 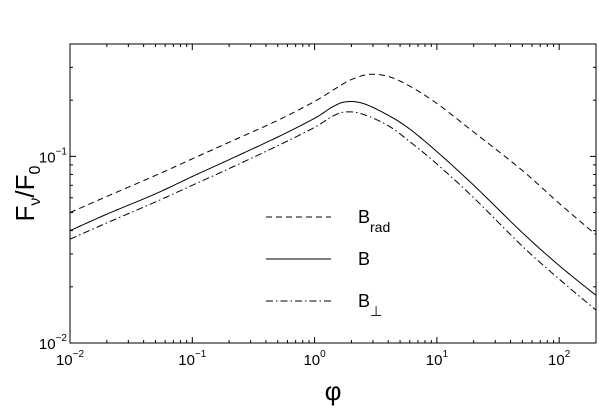 What do you see at coordinates (568, 354) in the screenshot?
I see `x-tick-label-exponent: 2` at bounding box center [568, 354].